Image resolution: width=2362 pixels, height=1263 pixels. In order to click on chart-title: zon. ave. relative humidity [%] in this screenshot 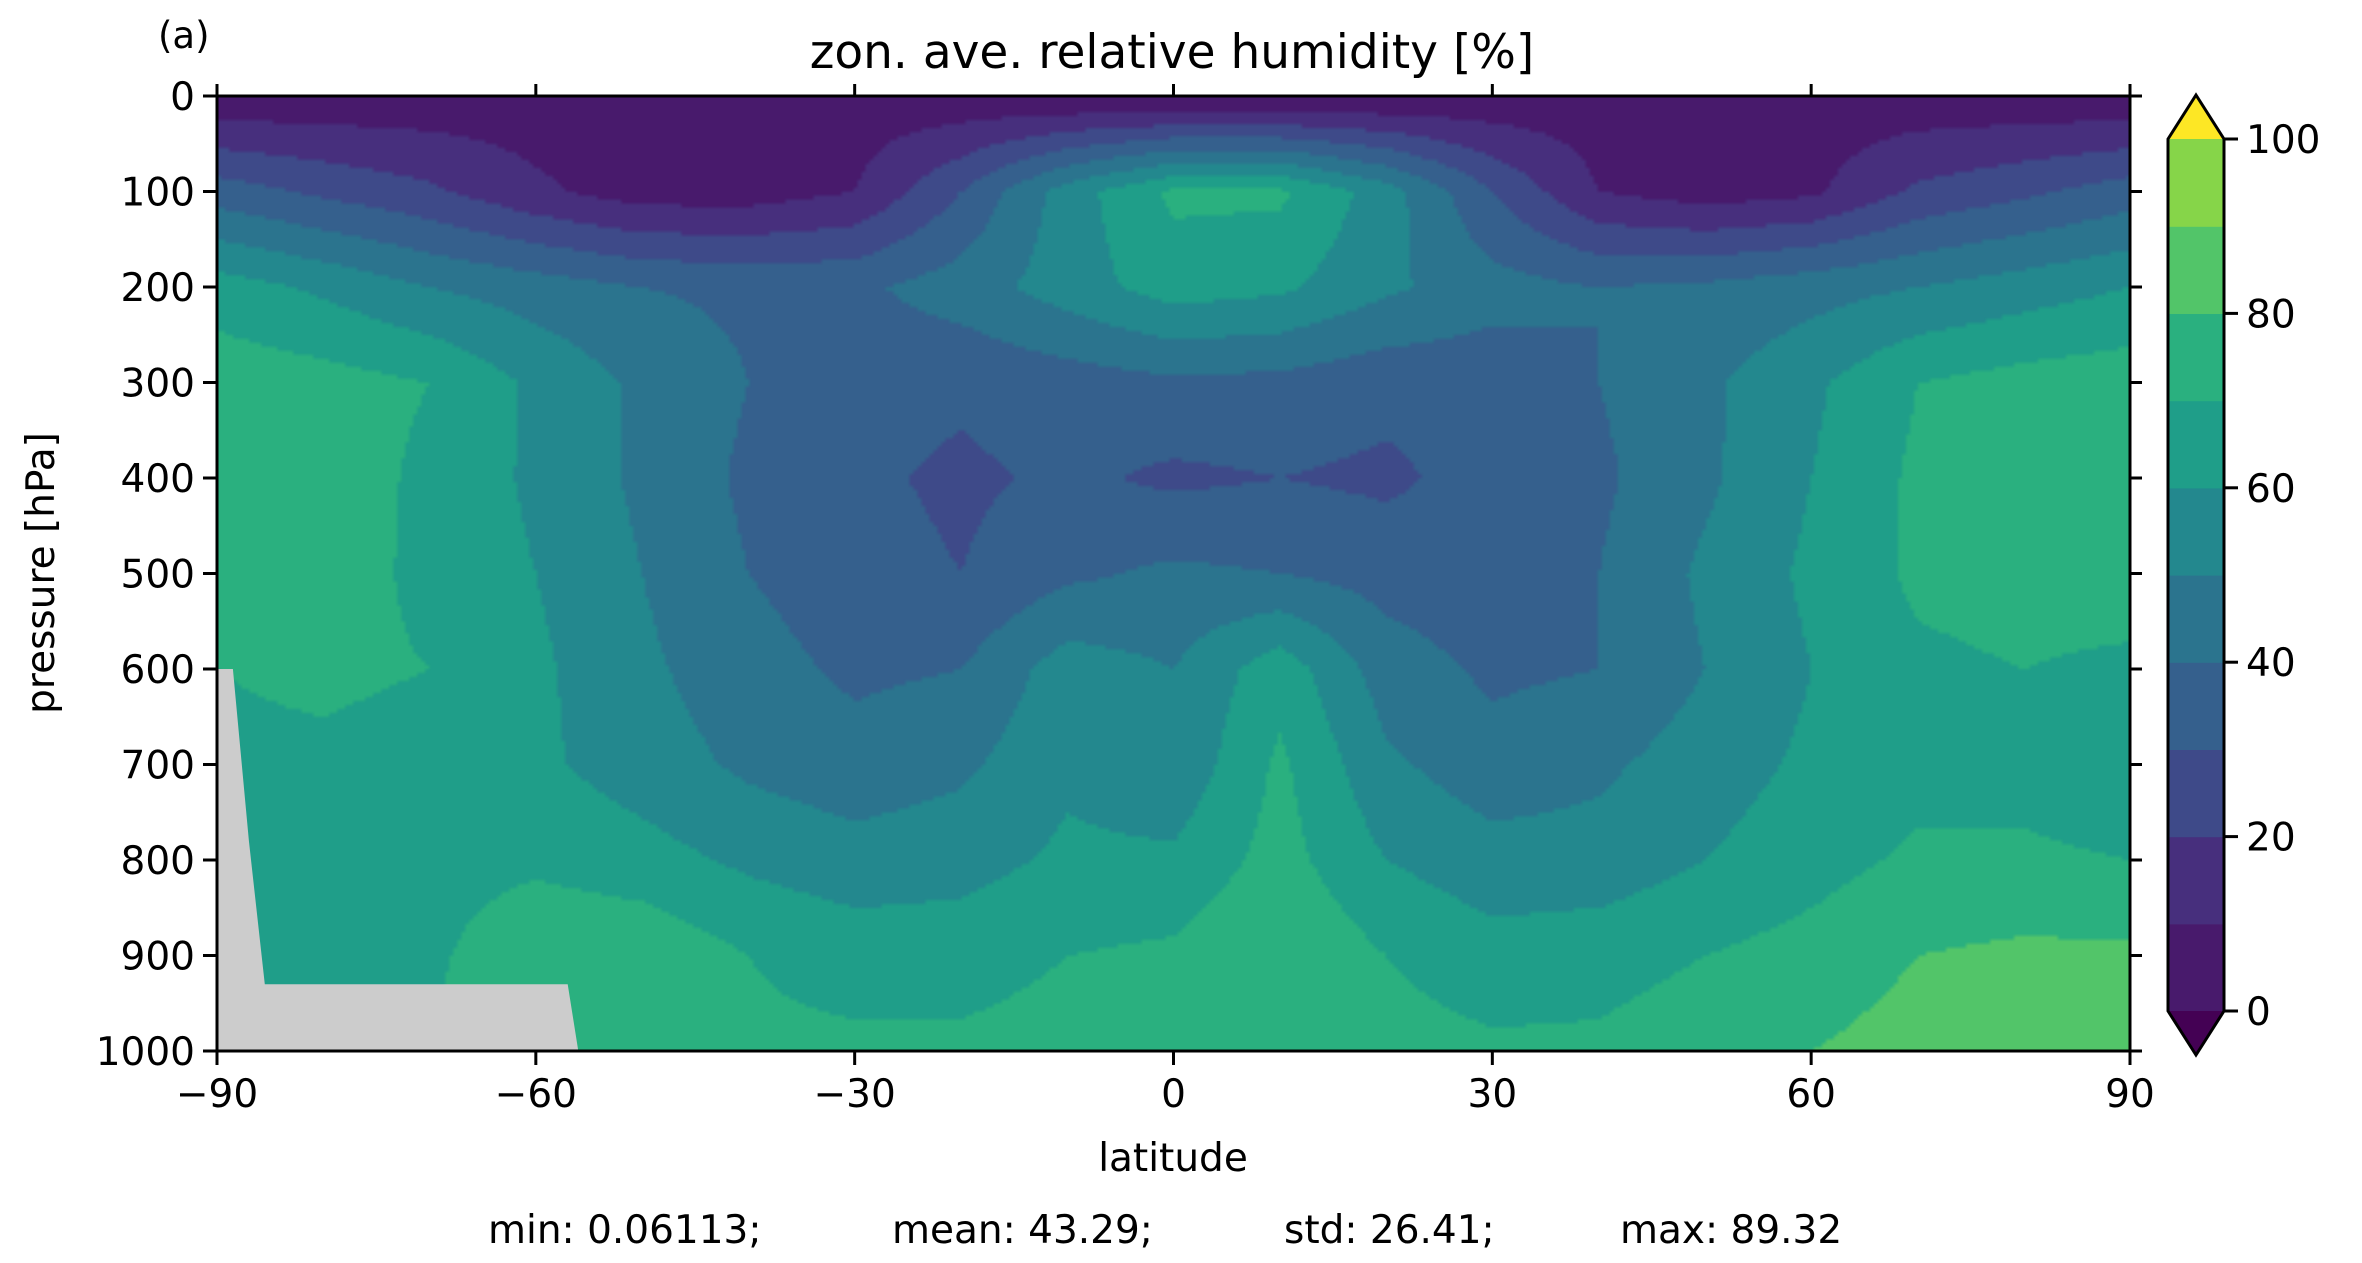, I will do `click(1172, 52)`.